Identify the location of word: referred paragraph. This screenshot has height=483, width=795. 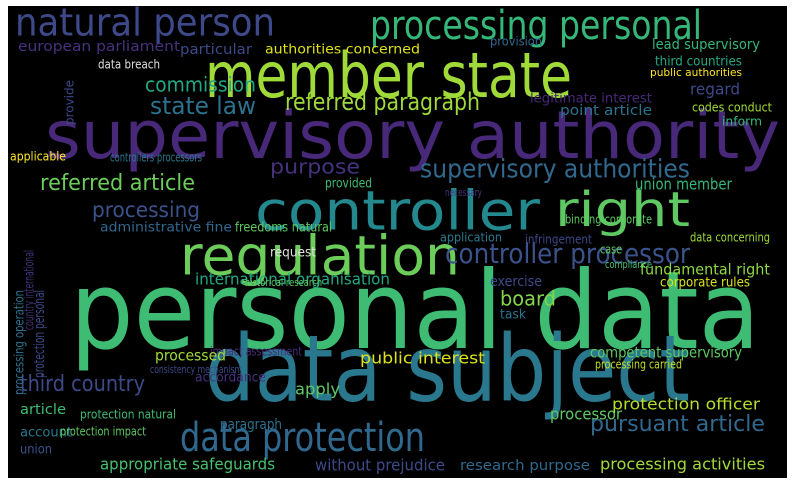
(382, 102).